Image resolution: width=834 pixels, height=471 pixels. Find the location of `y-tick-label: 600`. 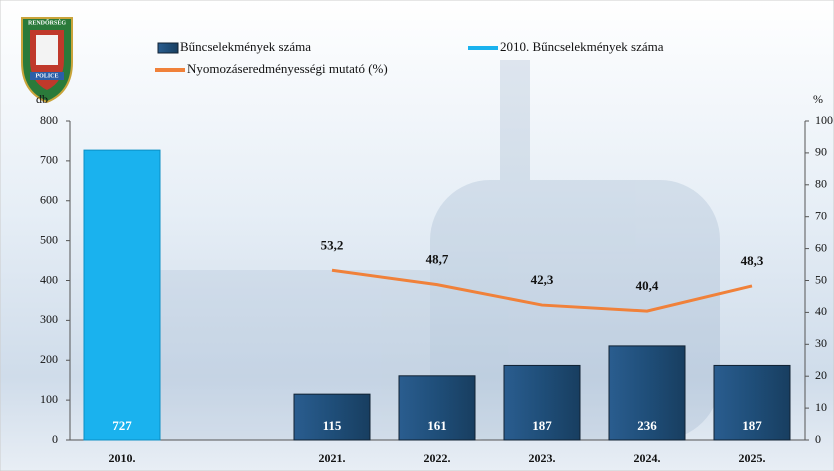

y-tick-label: 600 is located at coordinates (49, 200).